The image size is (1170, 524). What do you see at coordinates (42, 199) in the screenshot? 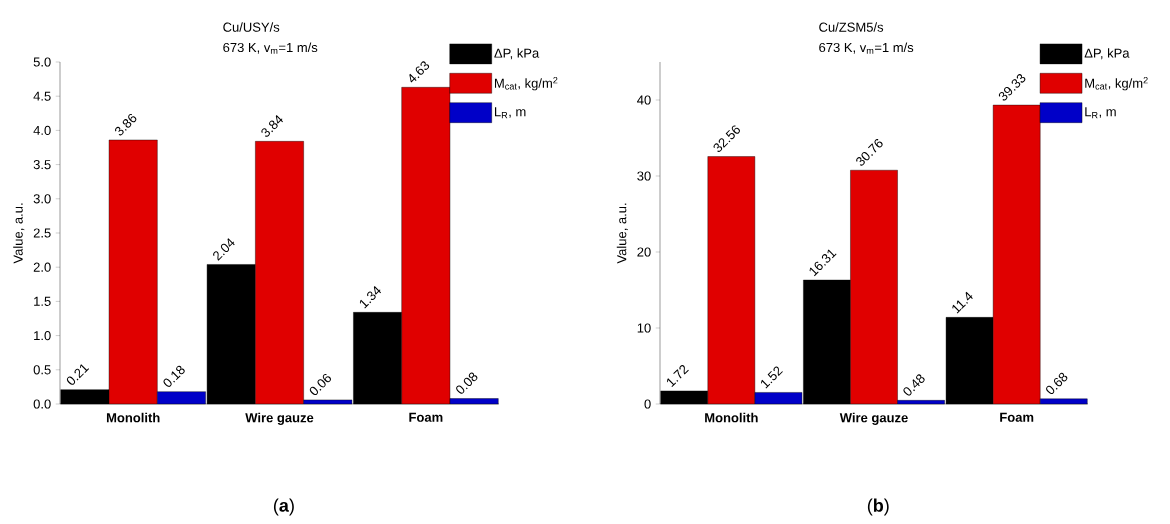
I see `y-tick-label: 3.0` at bounding box center [42, 199].